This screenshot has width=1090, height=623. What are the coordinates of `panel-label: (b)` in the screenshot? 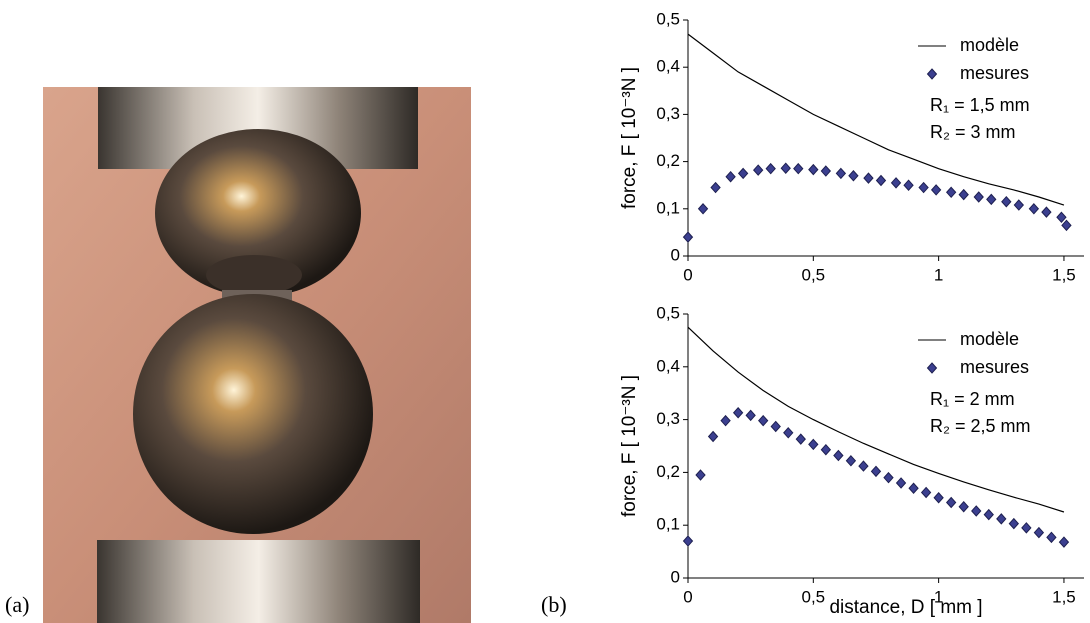 It's located at (554, 604).